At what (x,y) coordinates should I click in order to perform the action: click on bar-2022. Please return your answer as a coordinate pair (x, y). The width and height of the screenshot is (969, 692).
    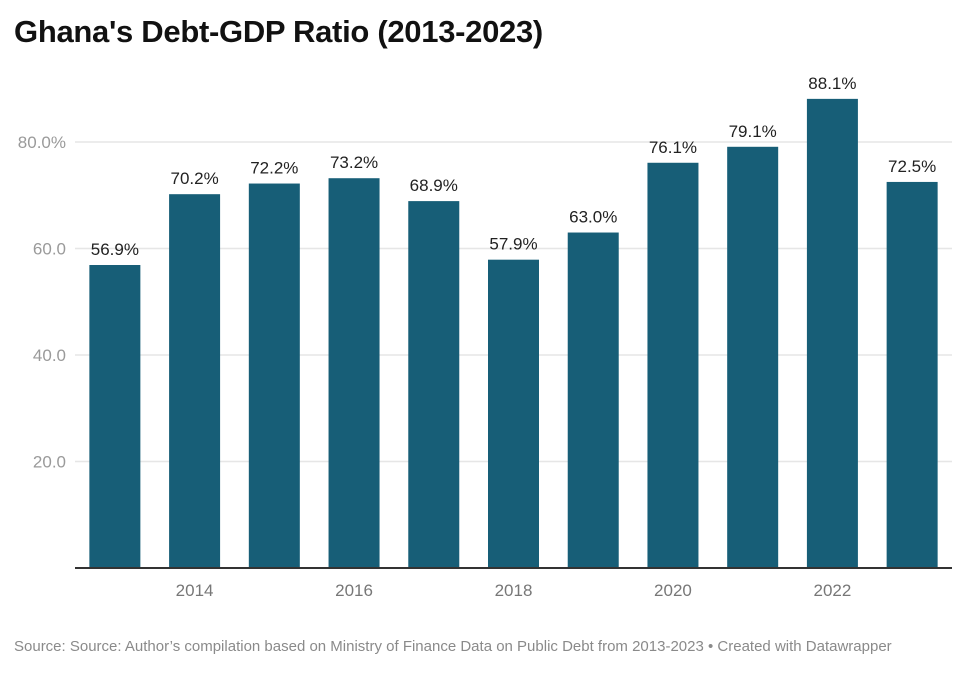
    Looking at the image, I should click on (832, 333).